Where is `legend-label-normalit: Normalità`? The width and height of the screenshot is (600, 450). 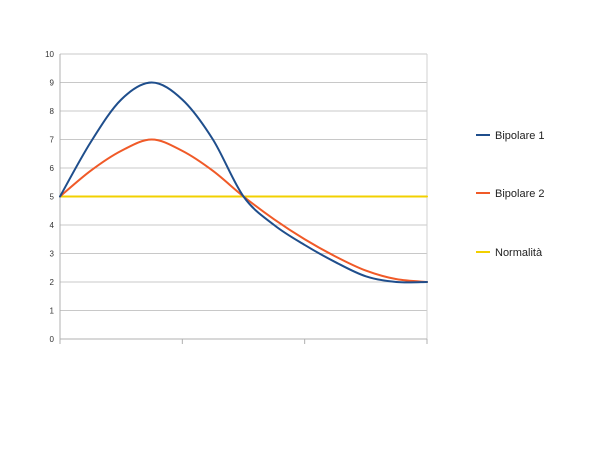 legend-label-normalit: Normalità is located at coordinates (519, 253).